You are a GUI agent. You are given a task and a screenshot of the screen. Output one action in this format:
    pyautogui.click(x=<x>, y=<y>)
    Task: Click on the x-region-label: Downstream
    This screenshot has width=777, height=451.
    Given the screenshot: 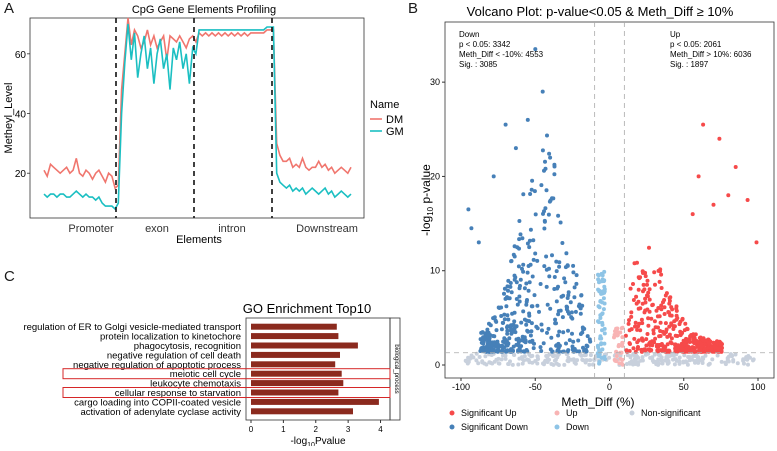 What is the action you would take?
    pyautogui.click(x=327, y=229)
    